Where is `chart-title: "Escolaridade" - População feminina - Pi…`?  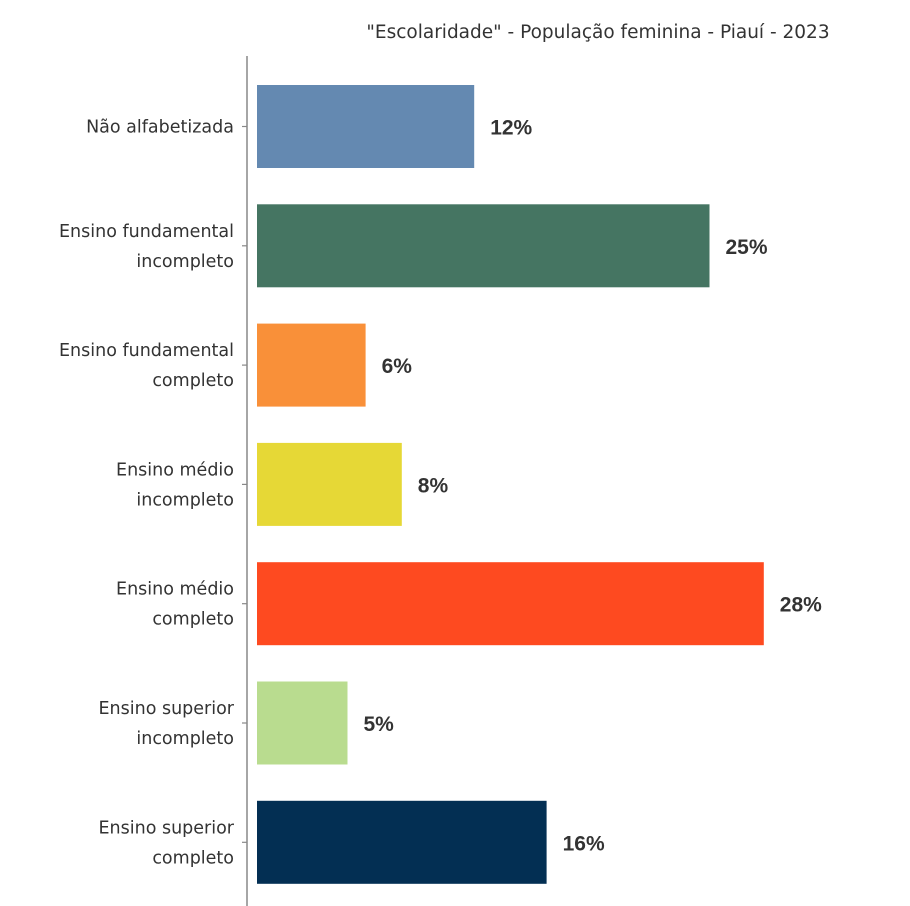
chart-title: "Escolaridade" - População feminina - Pi… is located at coordinates (597, 32).